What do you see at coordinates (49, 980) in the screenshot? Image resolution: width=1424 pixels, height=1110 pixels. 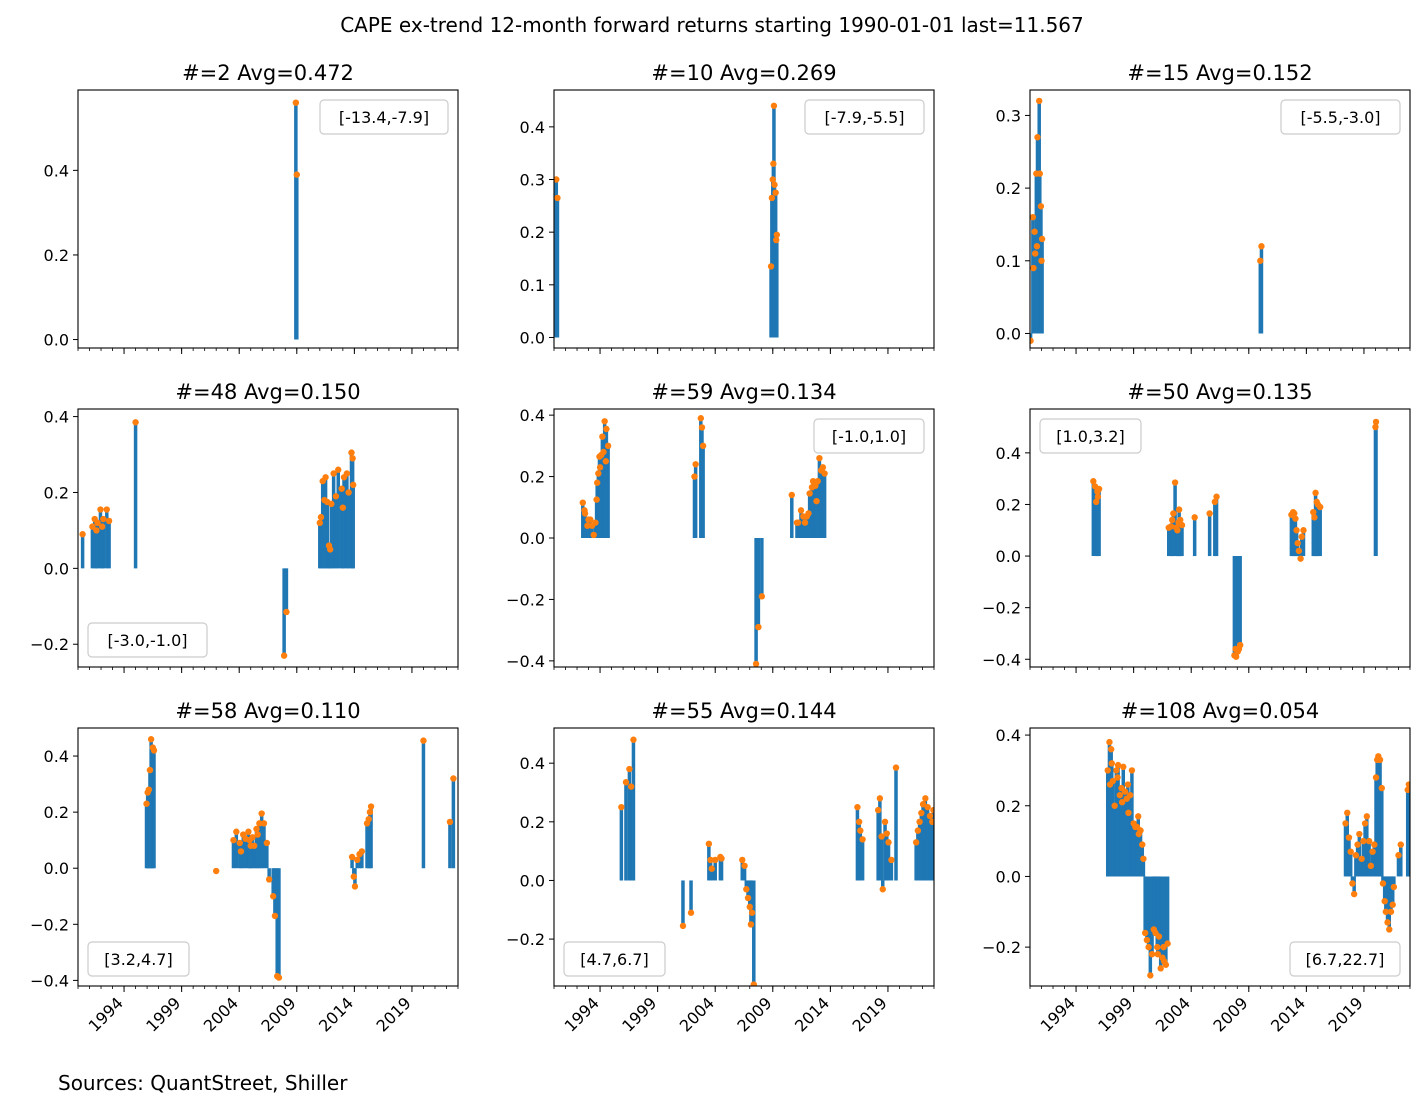 I see `y-tick-label: −0.4` at bounding box center [49, 980].